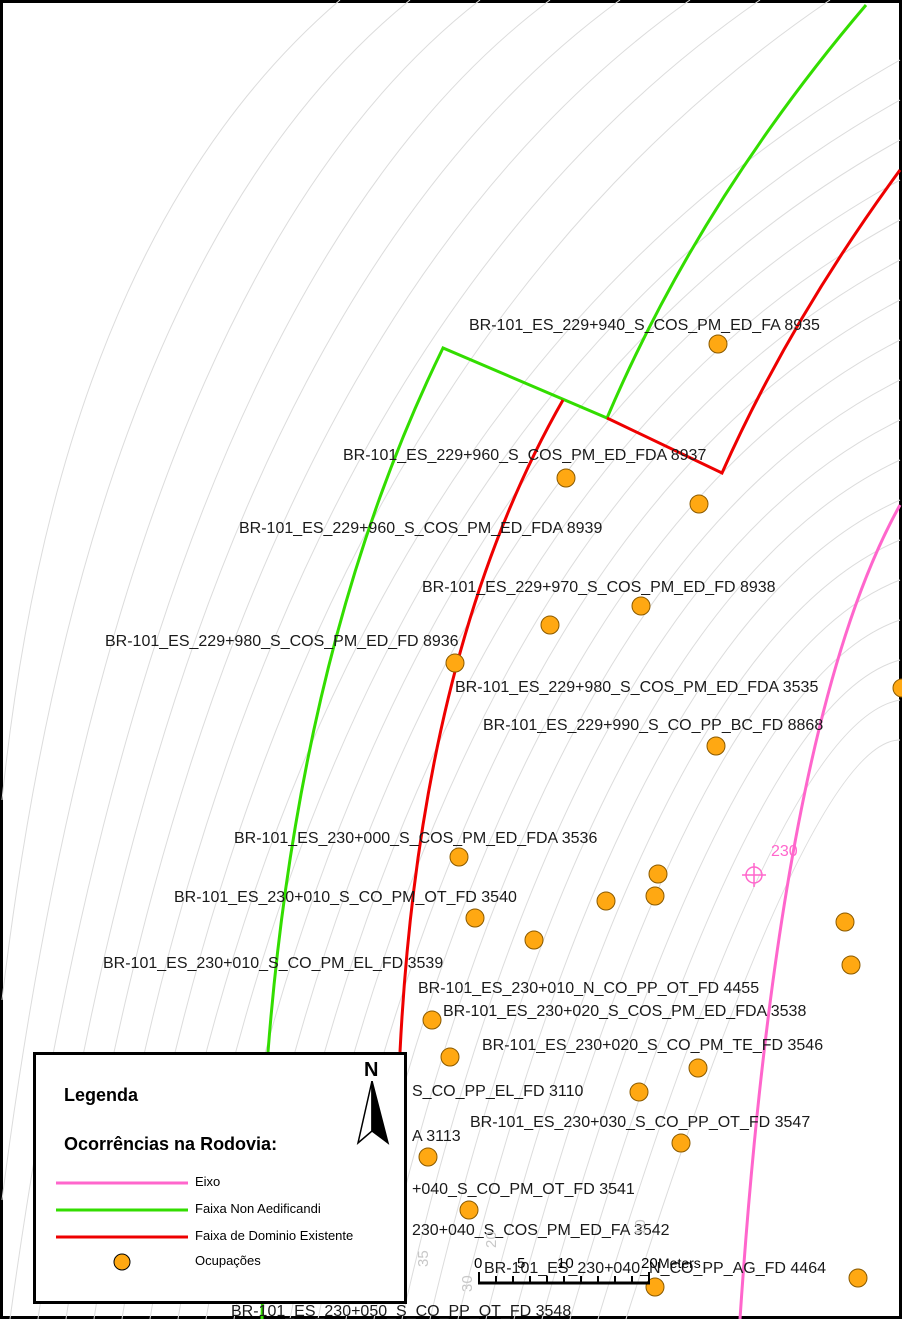 The image size is (902, 1324). I want to click on legend-item-non-aedificandi: Faixa Non Aedificandi, so click(226, 1210).